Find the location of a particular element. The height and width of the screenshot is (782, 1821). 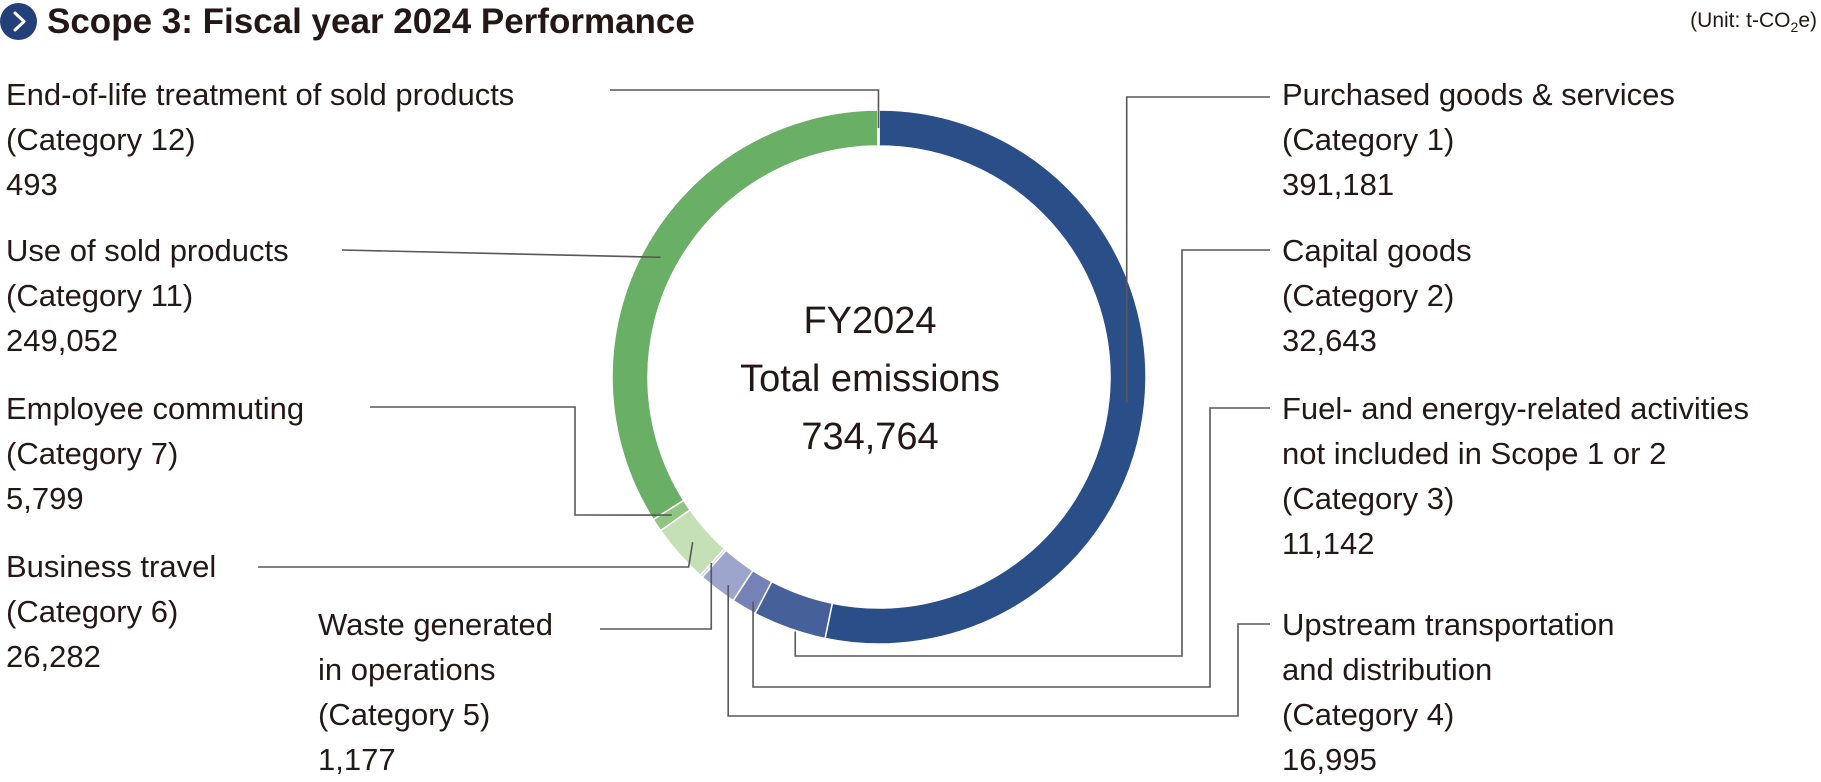

slice-name-line: Waste generated is located at coordinates (435, 624).